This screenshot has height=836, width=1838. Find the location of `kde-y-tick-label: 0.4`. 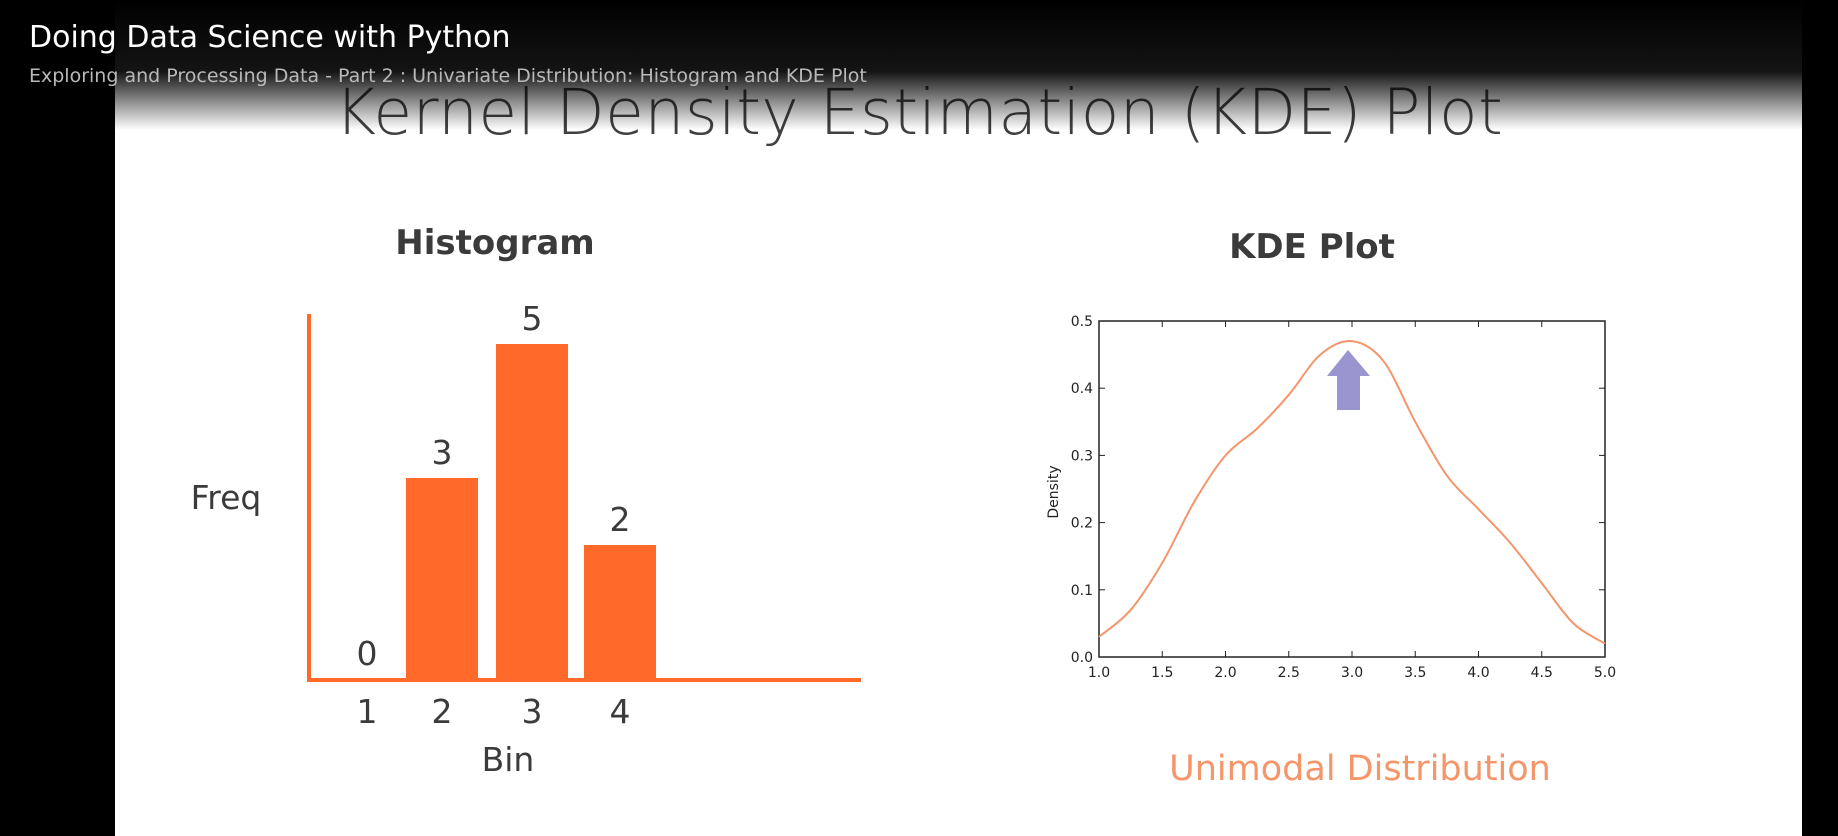

kde-y-tick-label: 0.4 is located at coordinates (1082, 389).